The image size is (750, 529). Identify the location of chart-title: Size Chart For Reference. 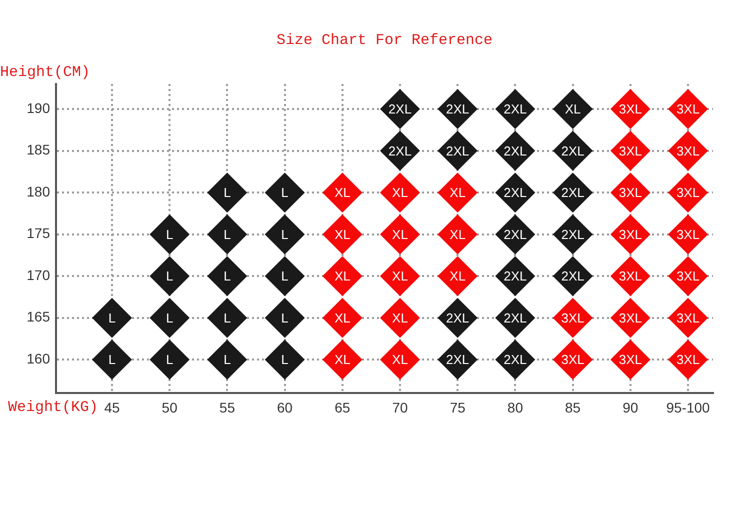
(384, 41).